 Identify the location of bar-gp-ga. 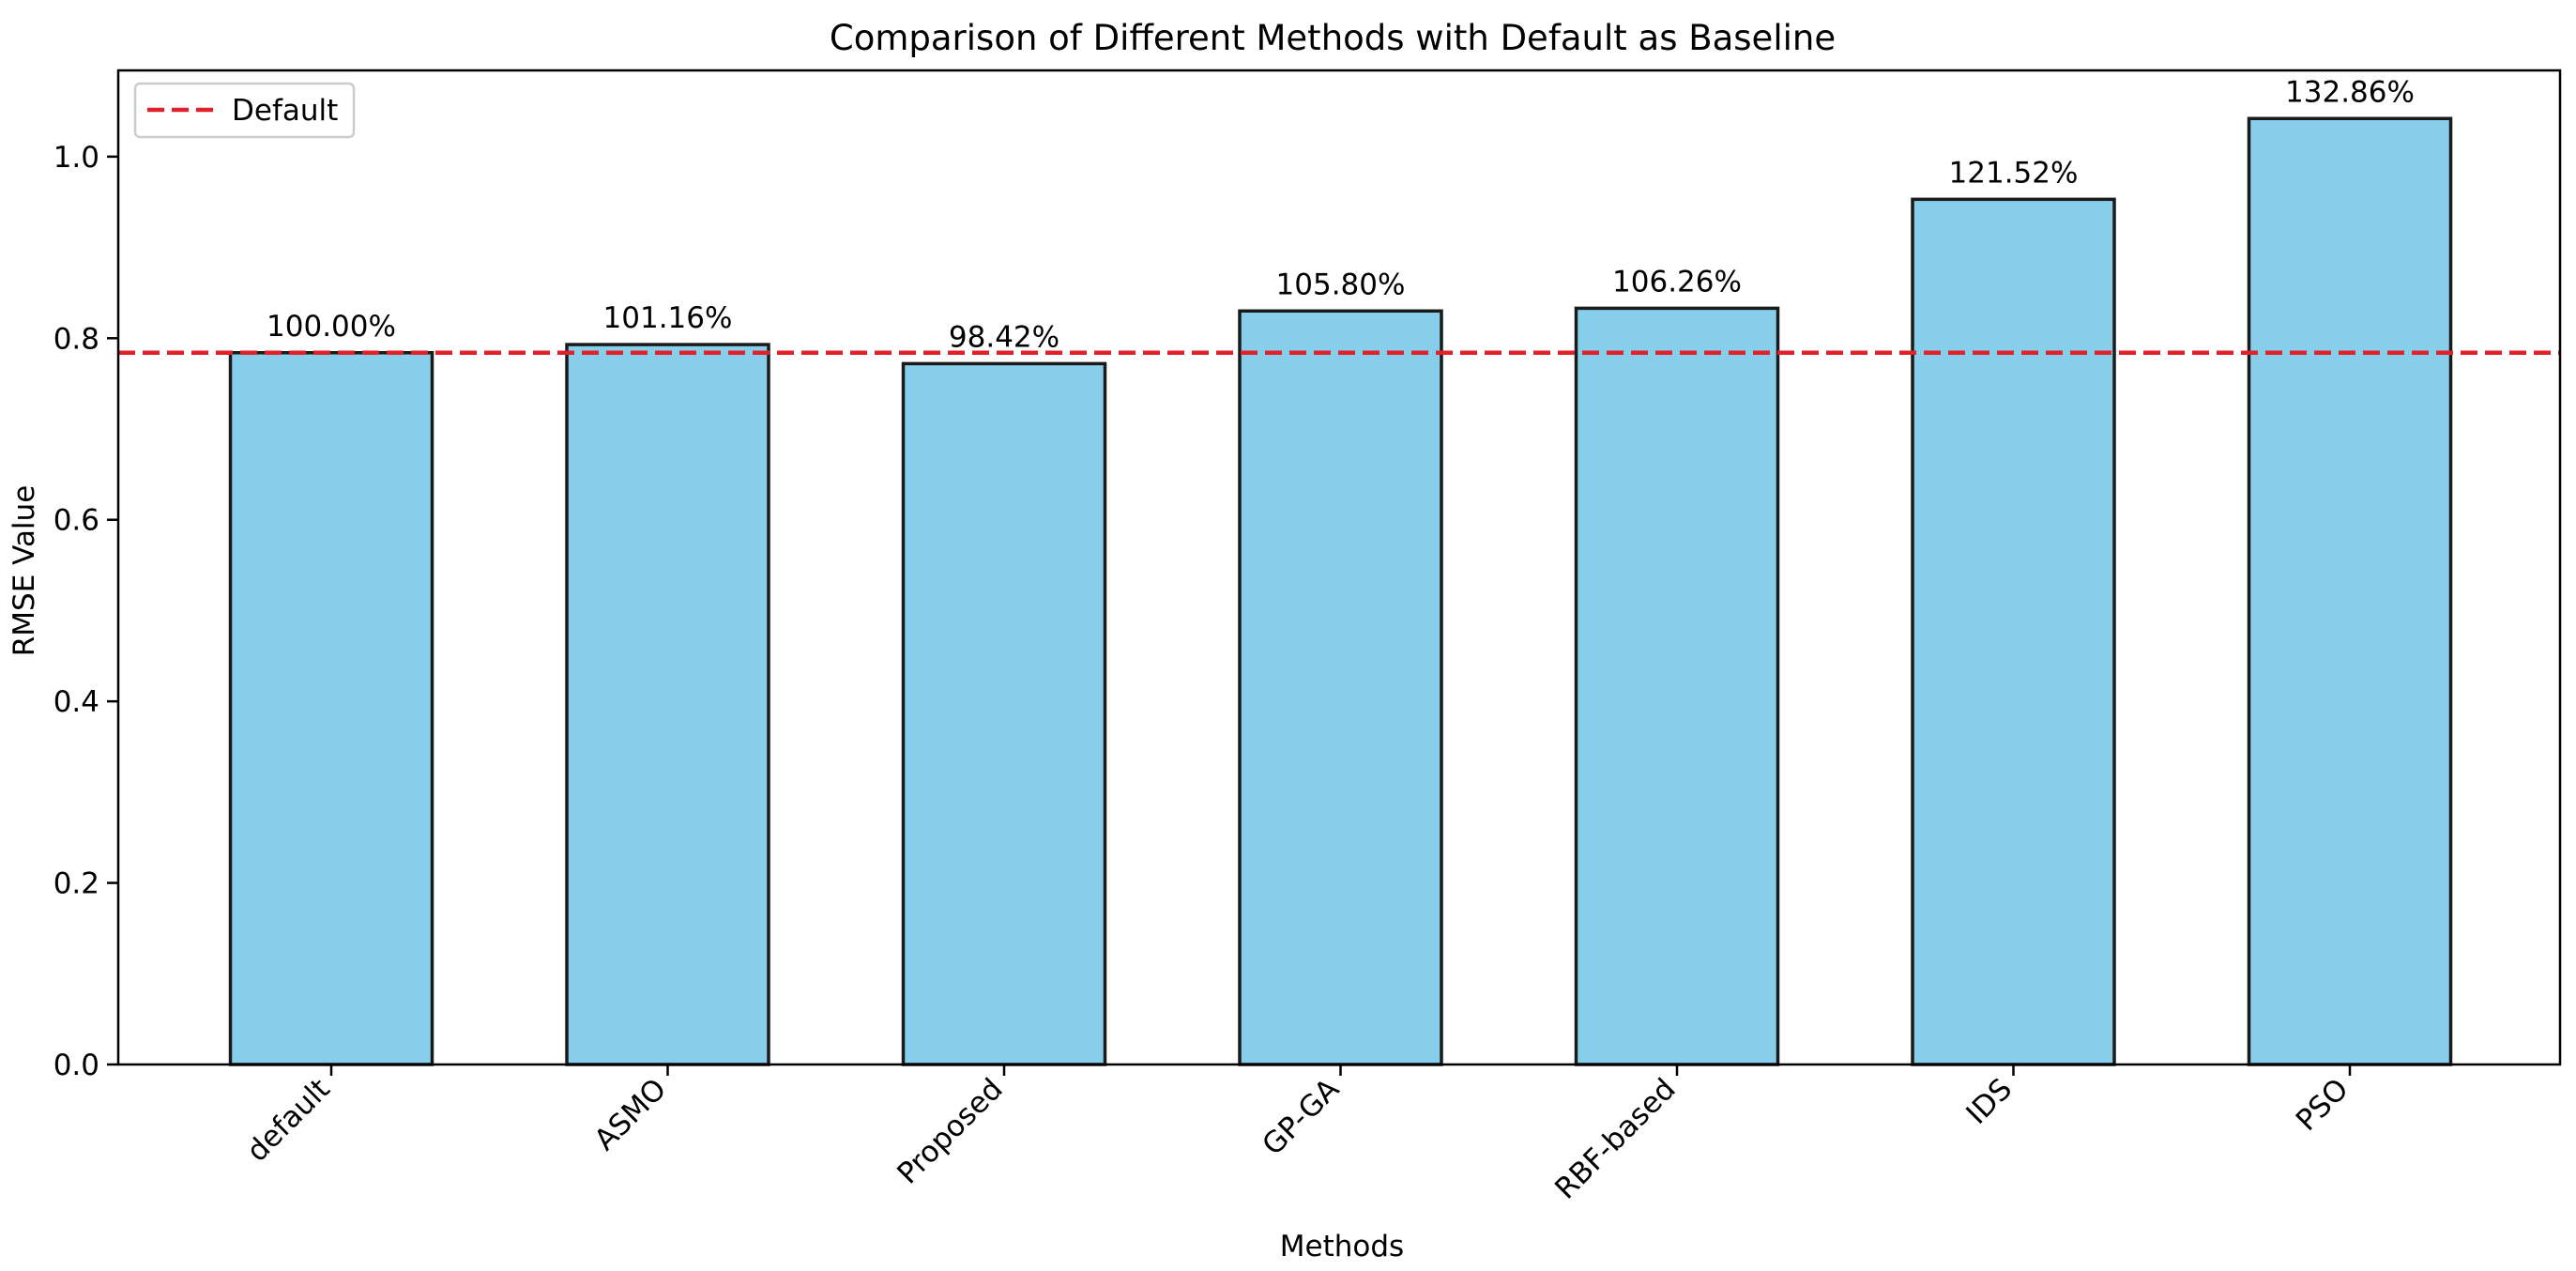
(1340, 687).